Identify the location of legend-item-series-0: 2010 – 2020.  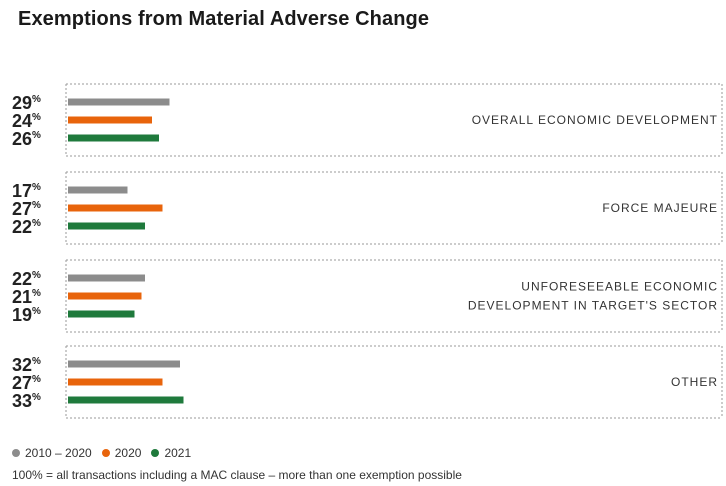
(52, 453).